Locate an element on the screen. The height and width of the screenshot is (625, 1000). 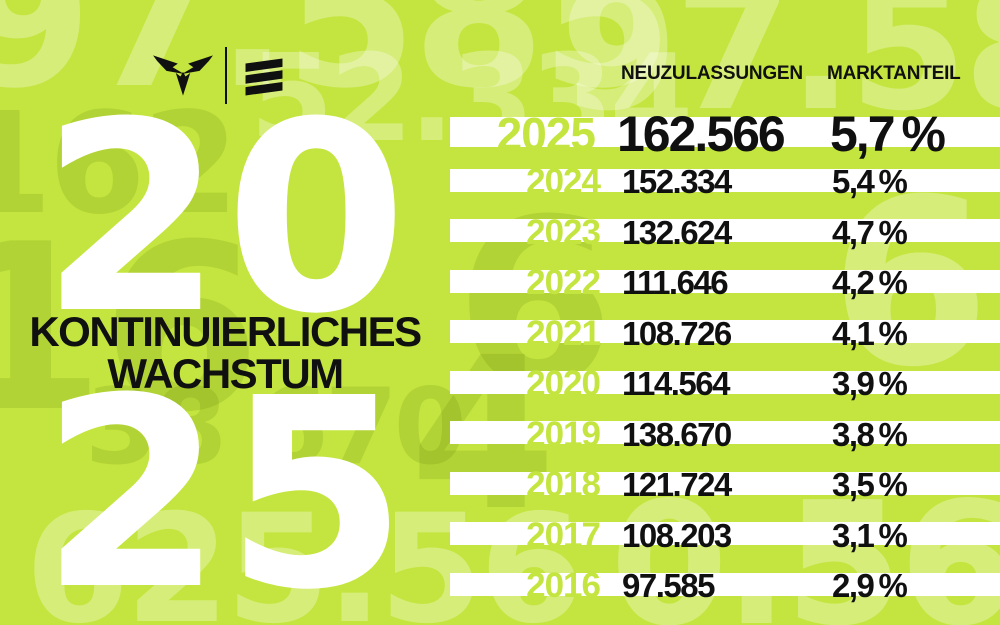
neuzulassungen-value: 138.670 is located at coordinates (677, 434).